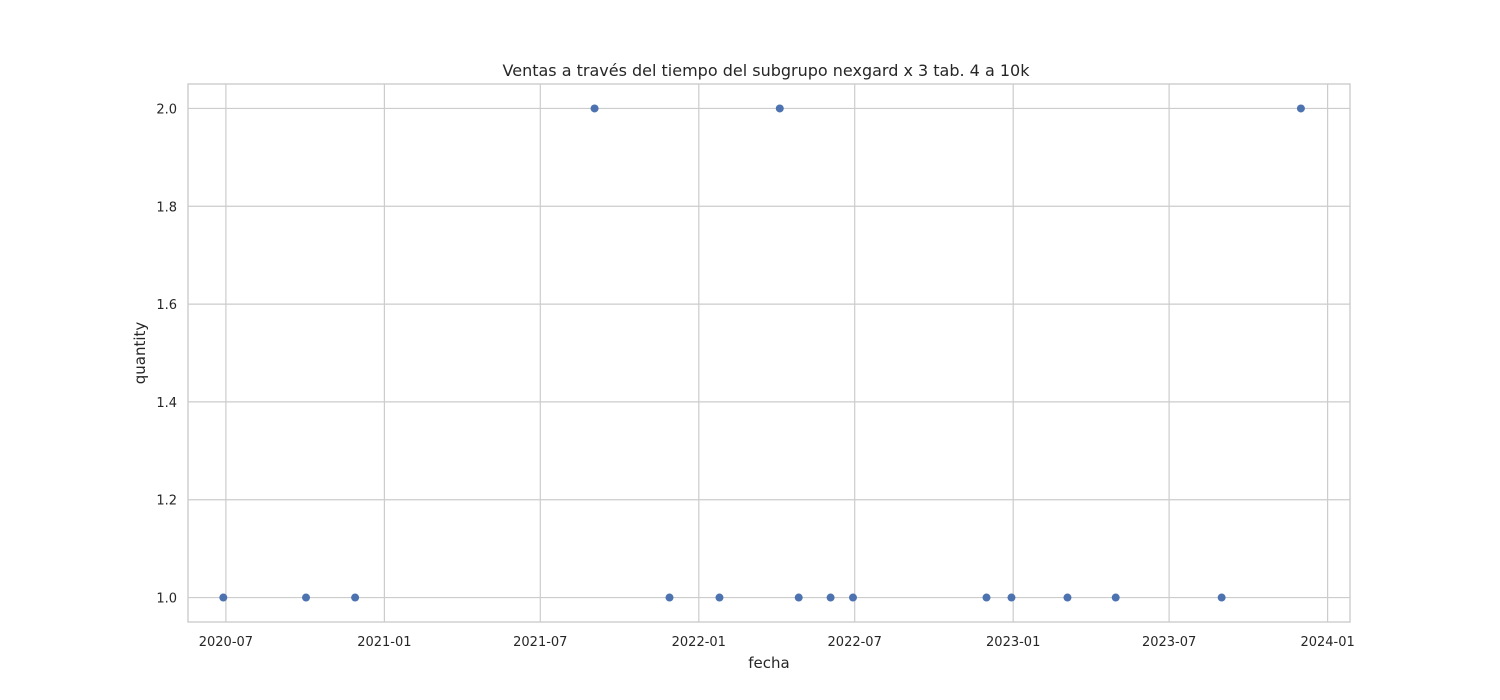 This screenshot has height=700, width=1500. Describe the element at coordinates (855, 642) in the screenshot. I see `x-tick-label: 2022-07` at that location.